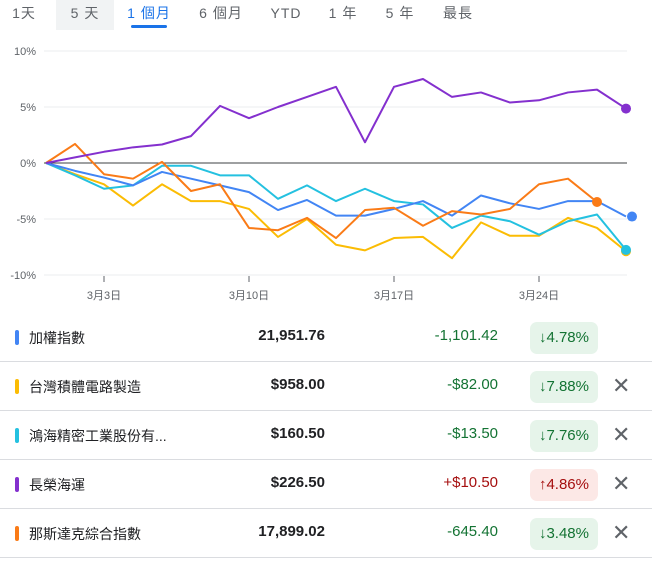 The height and width of the screenshot is (562, 652). What do you see at coordinates (28, 164) in the screenshot?
I see `y-tick-label: 0%` at bounding box center [28, 164].